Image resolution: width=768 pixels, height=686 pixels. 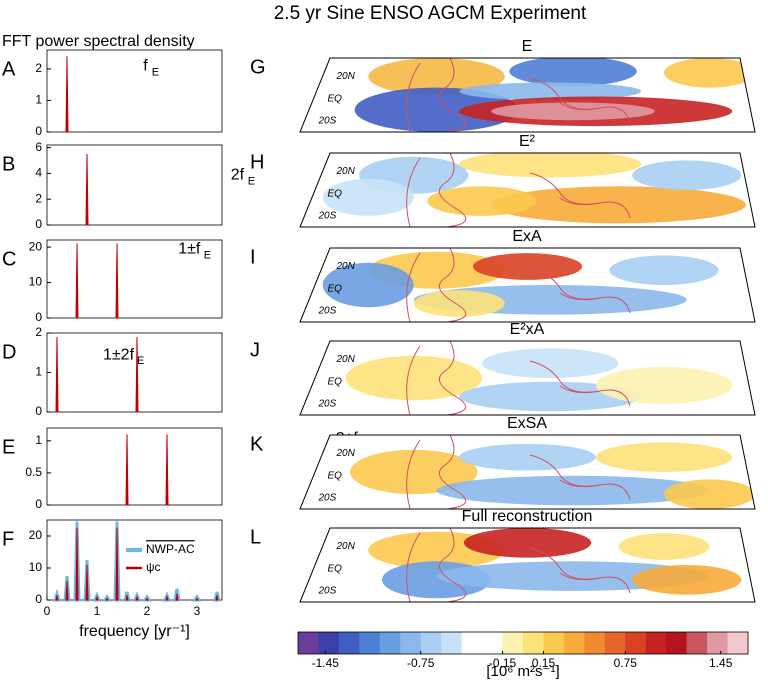 I want to click on x-tick-label: 1, so click(x=97, y=611).